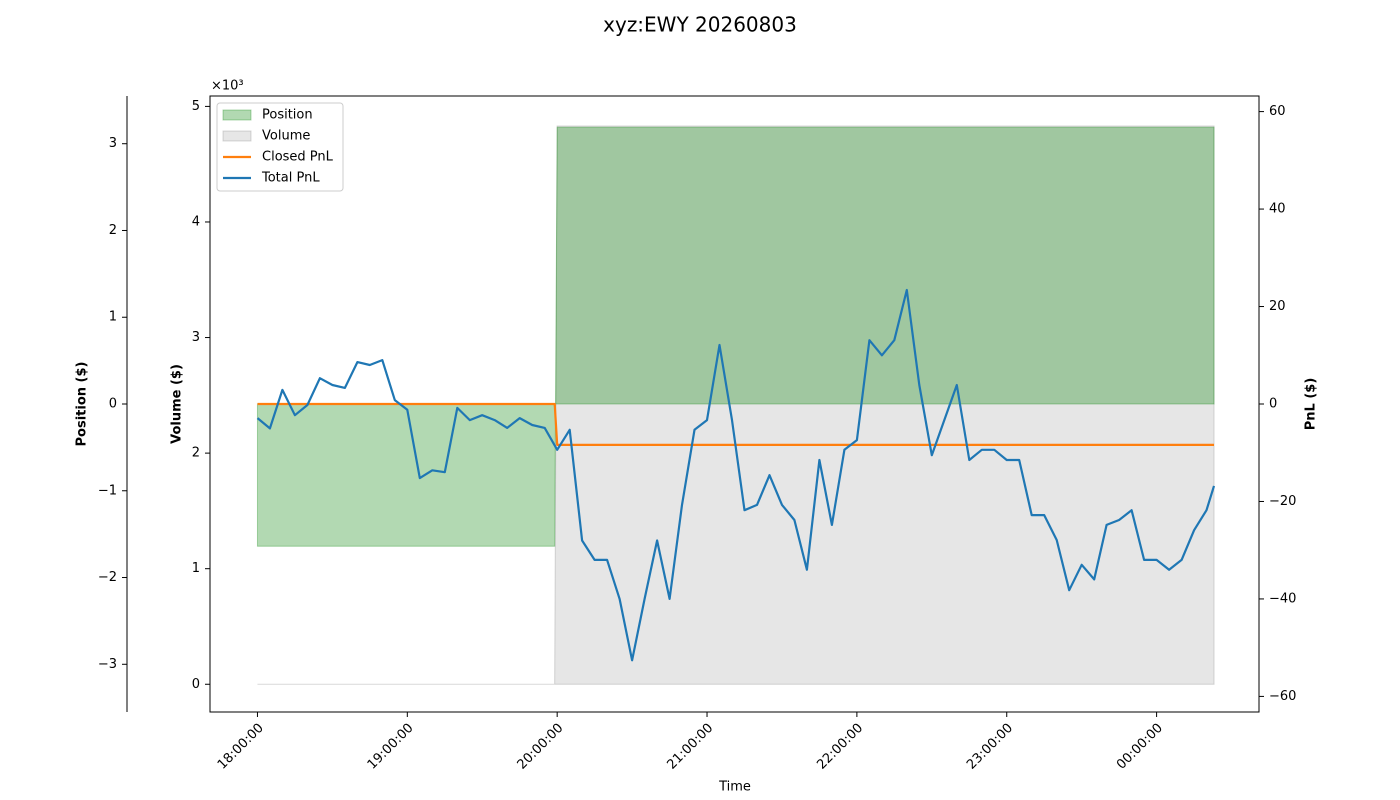 The height and width of the screenshot is (800, 1400). Describe the element at coordinates (840, 747) in the screenshot. I see `x-tick-label: 22:00:00` at that location.